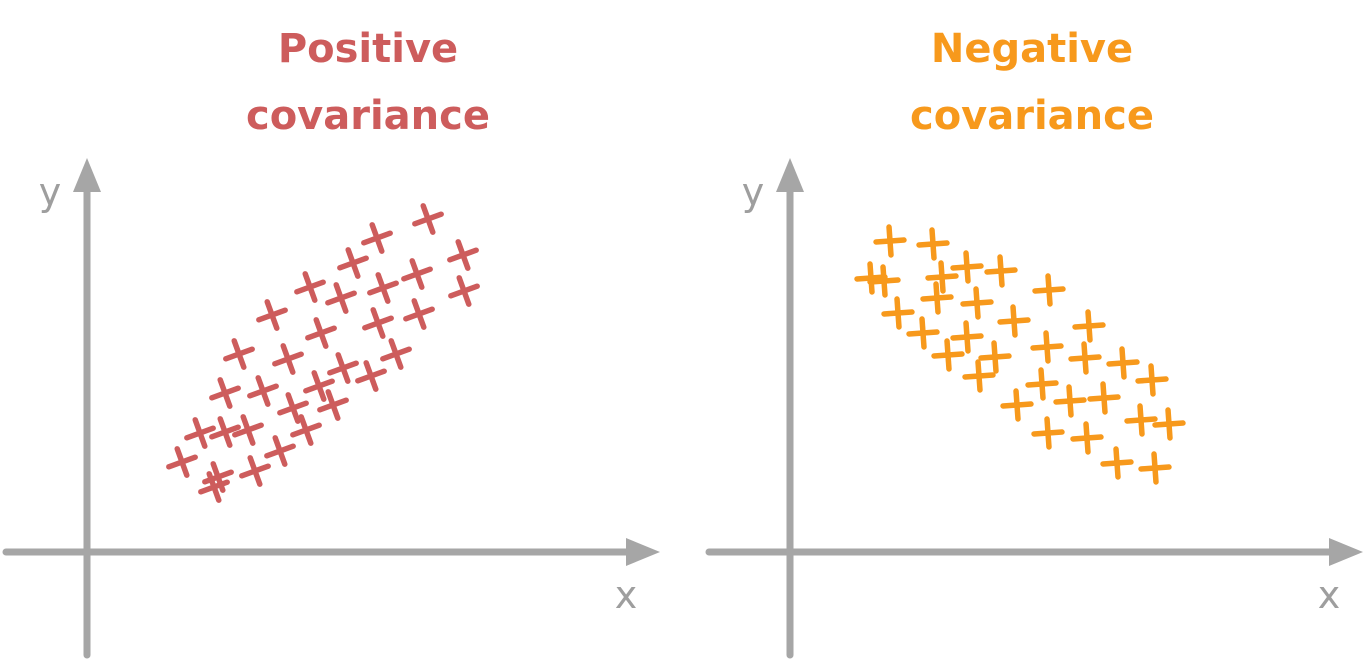 The height and width of the screenshot is (663, 1371). Describe the element at coordinates (1032, 49) in the screenshot. I see `panel-title-line-1: Negative` at that location.